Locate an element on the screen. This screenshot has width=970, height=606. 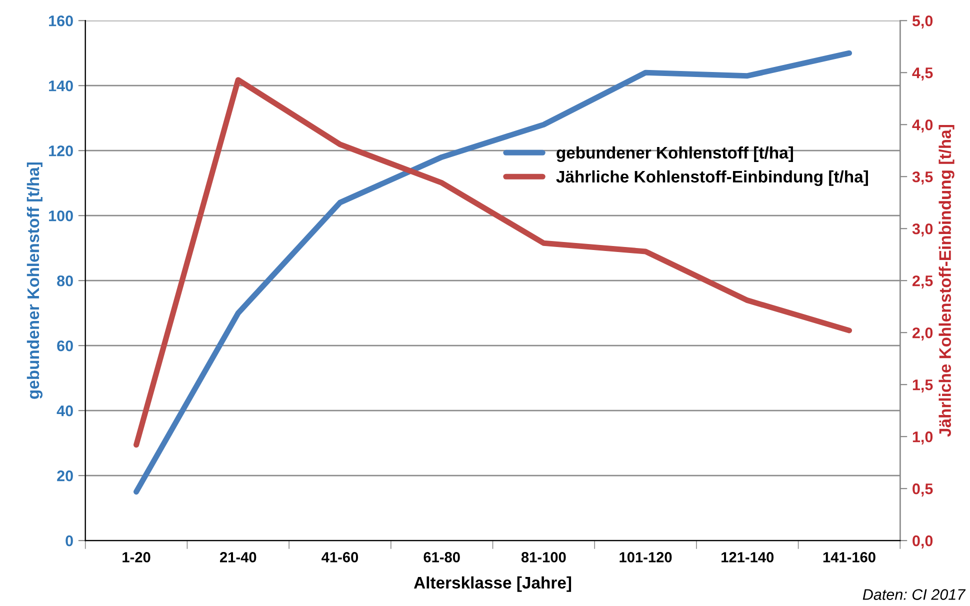
y2-tick-label: 3,5 is located at coordinates (922, 177).